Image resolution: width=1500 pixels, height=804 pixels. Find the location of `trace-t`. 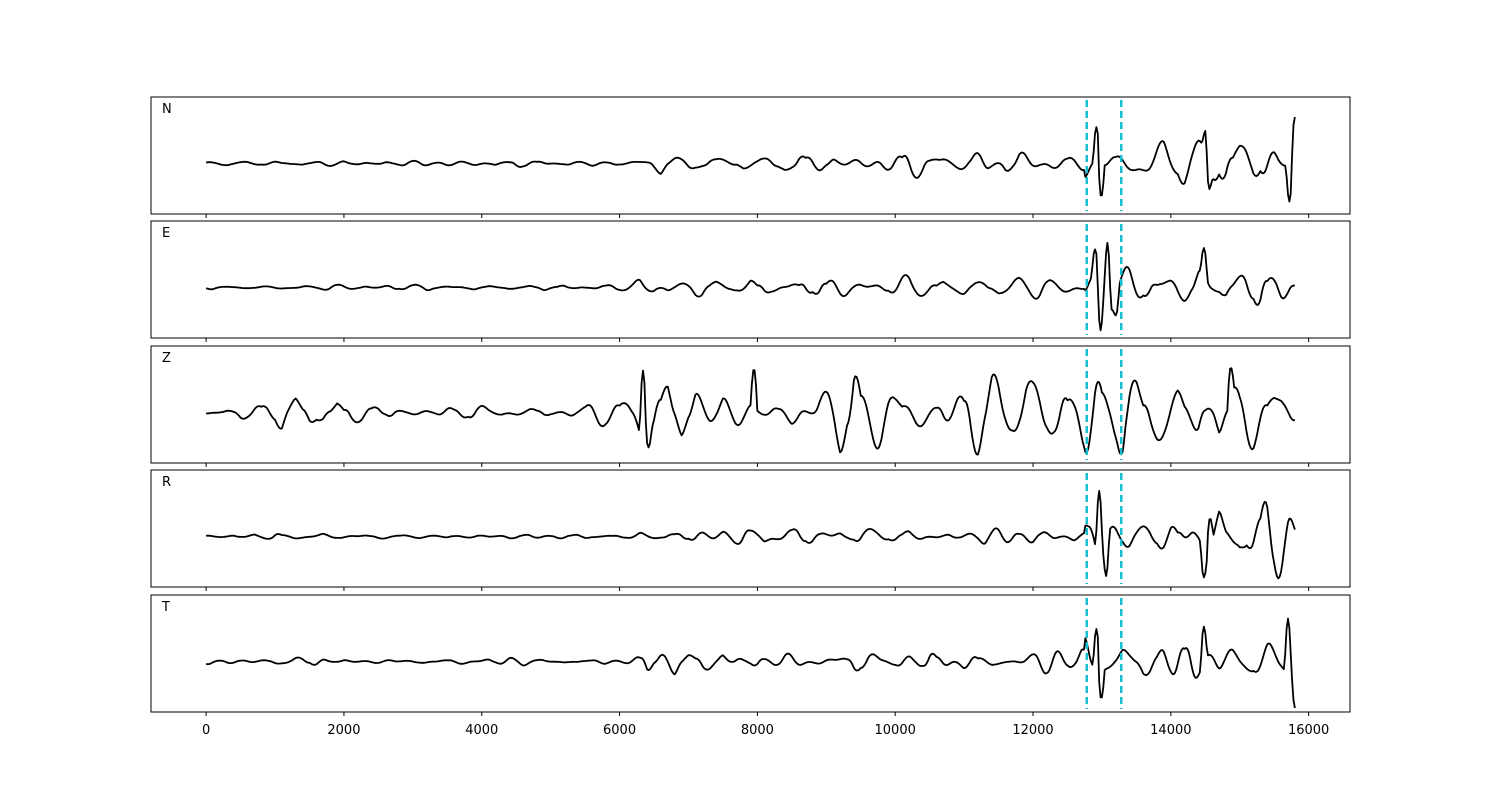

trace-t is located at coordinates (750, 663).